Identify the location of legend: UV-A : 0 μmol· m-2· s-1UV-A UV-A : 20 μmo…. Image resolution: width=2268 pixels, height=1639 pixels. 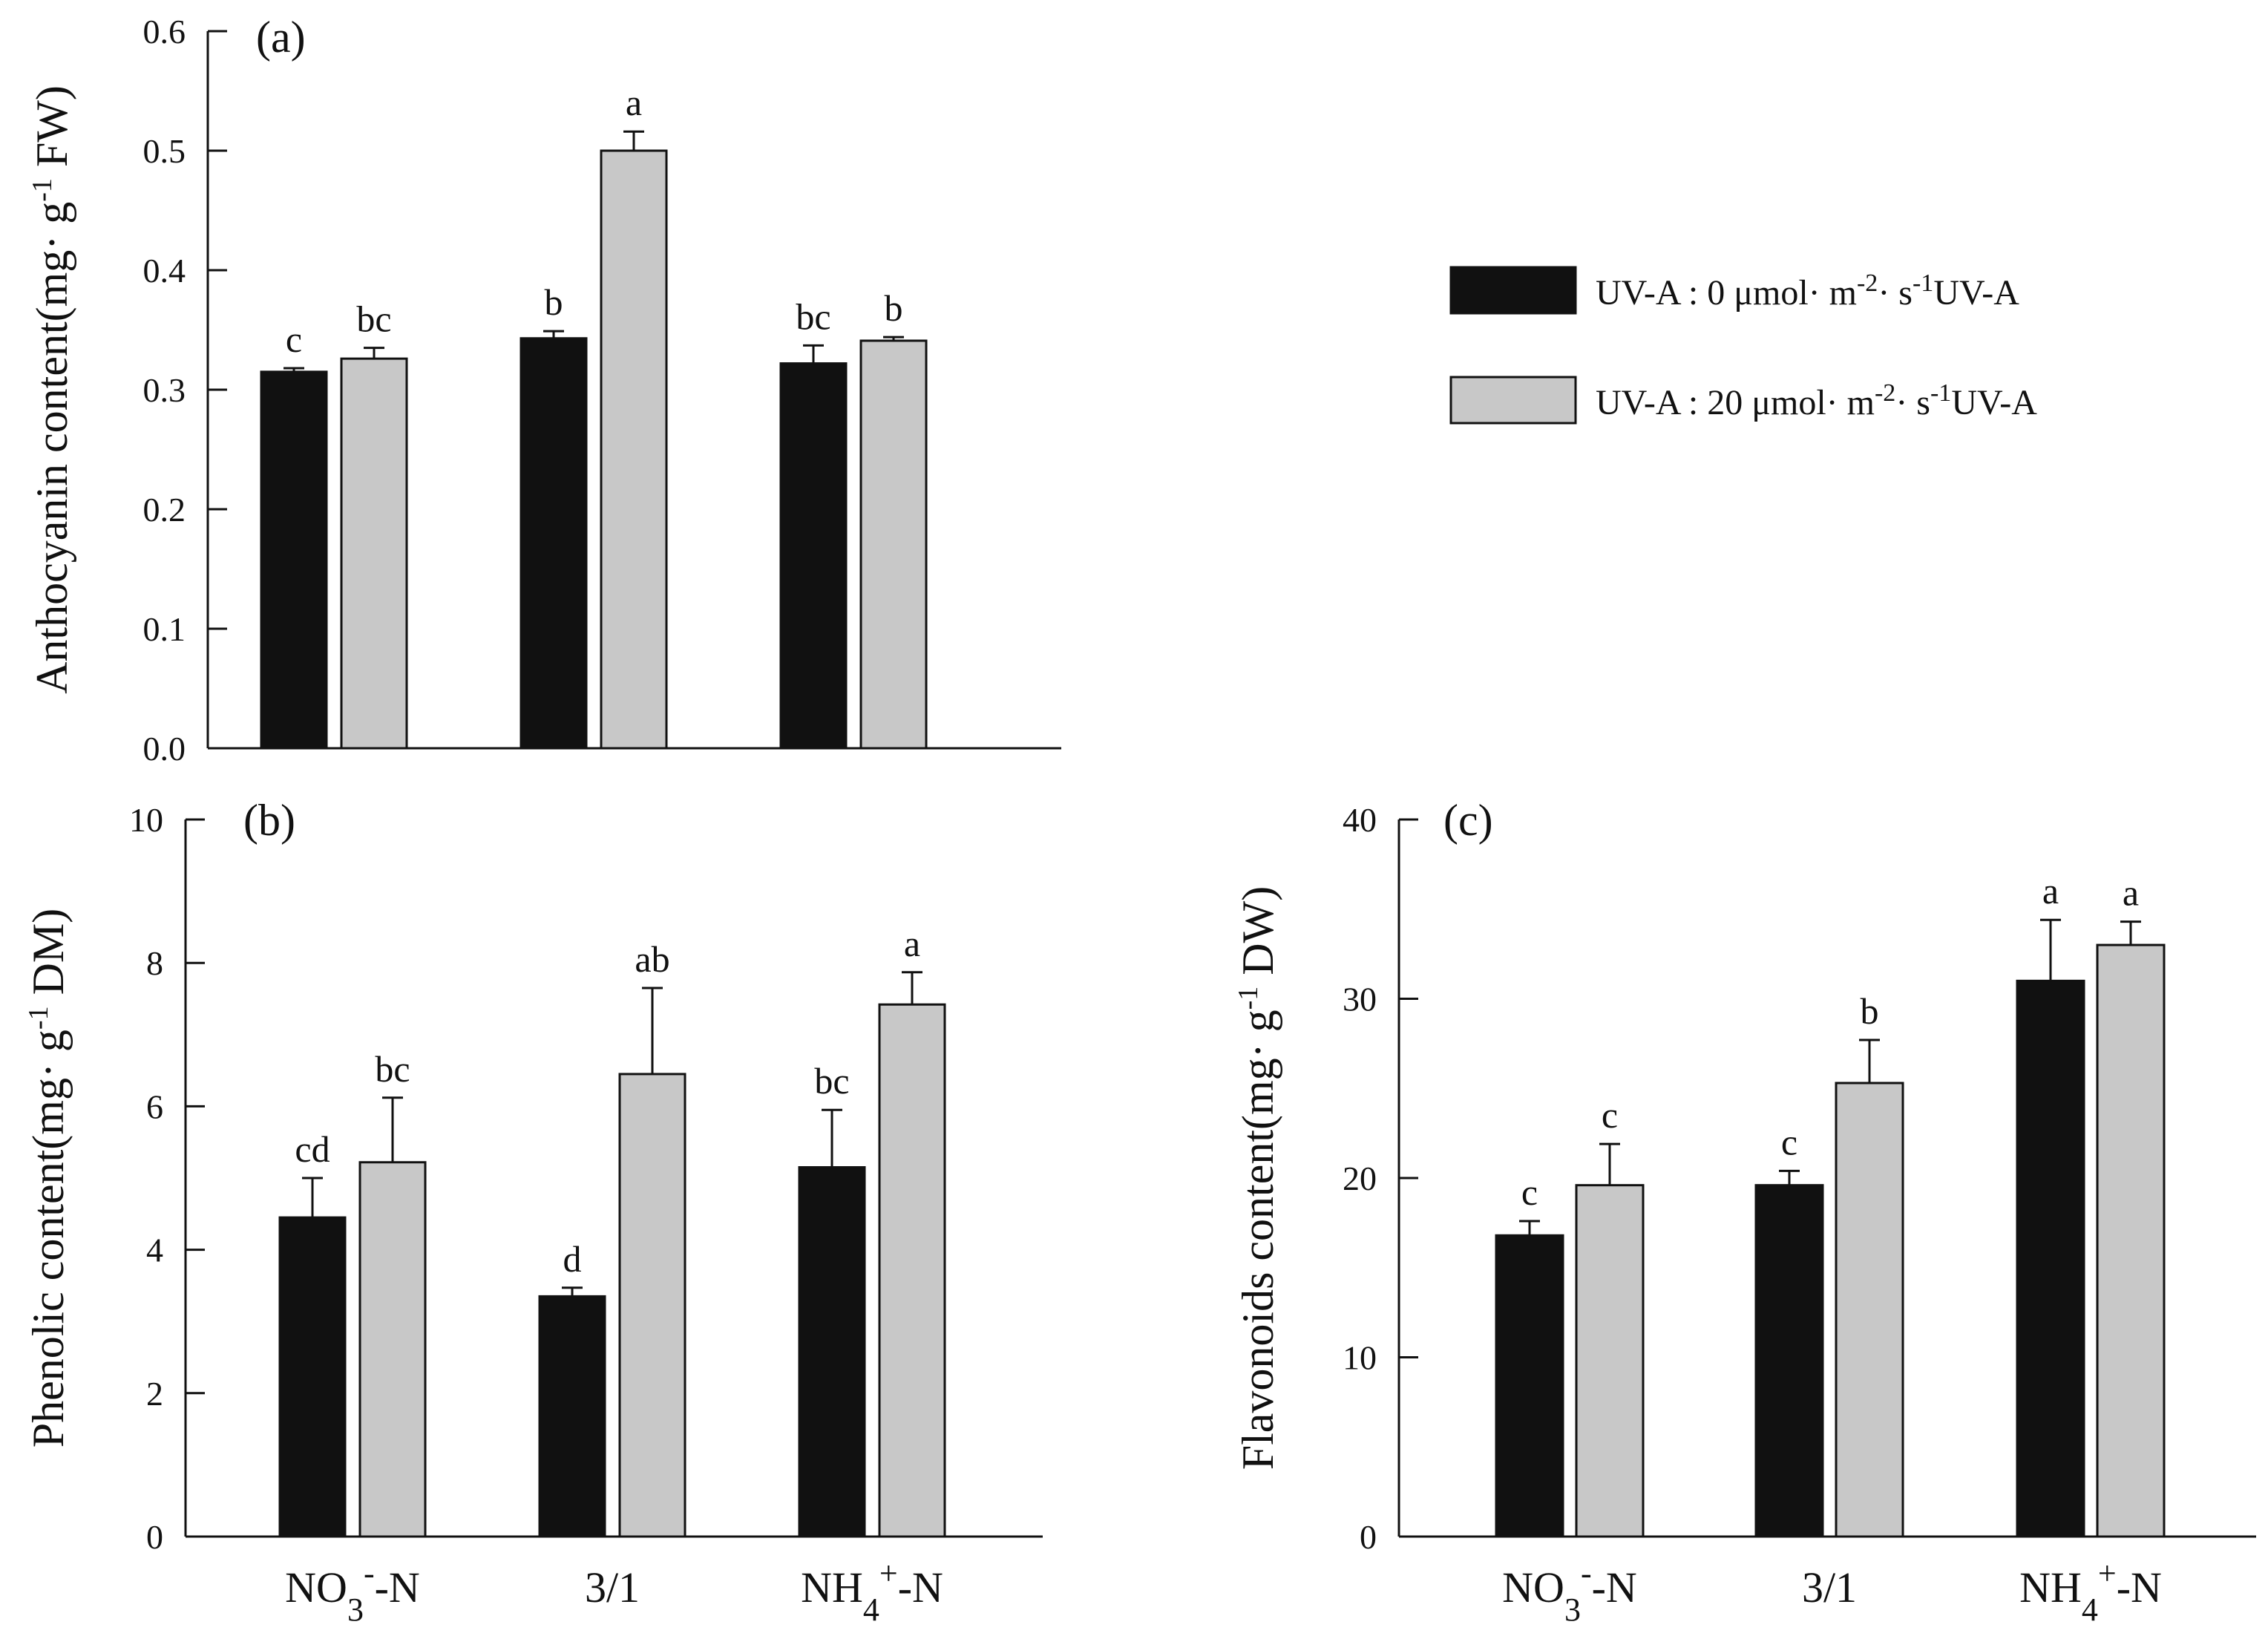
(1743, 345).